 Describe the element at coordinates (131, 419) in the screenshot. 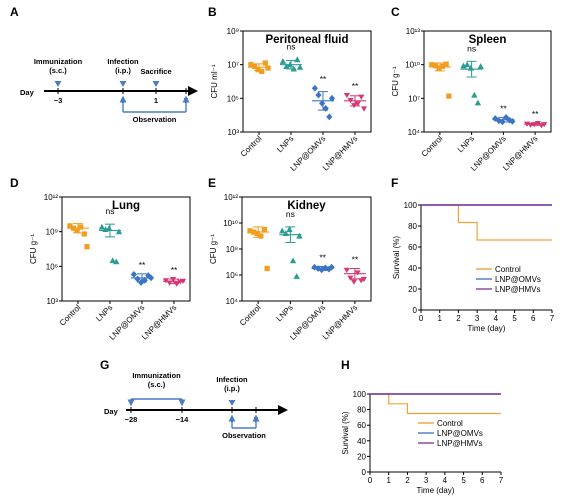

I see `timeline-g-tick-label: −28` at that location.